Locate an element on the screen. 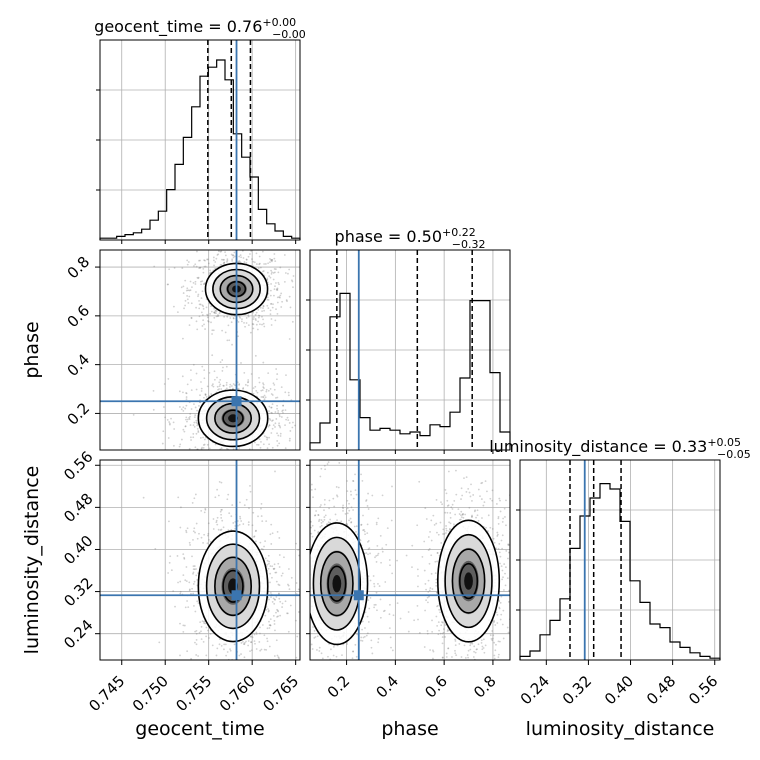  x-tick-label: 0.48 is located at coordinates (661, 690).